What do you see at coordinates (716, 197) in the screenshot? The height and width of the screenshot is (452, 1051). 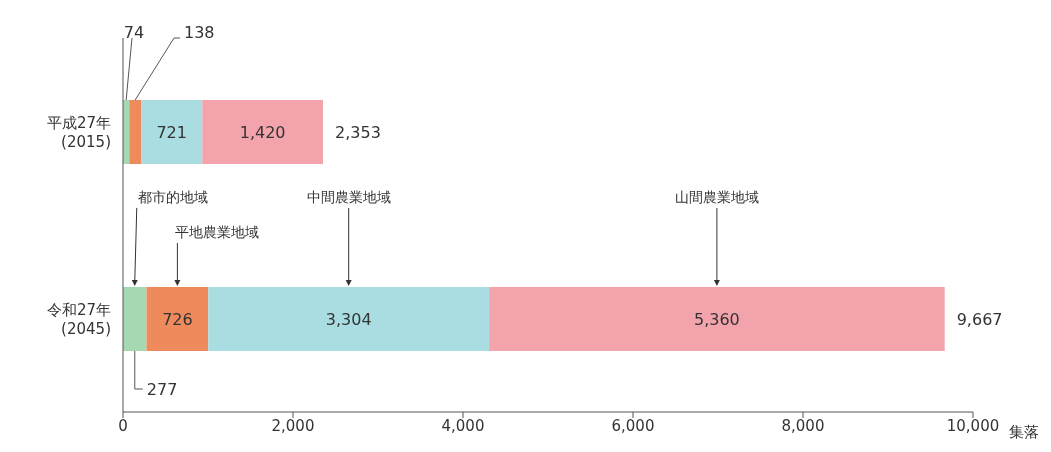 I see `text: 山間農業地域` at bounding box center [716, 197].